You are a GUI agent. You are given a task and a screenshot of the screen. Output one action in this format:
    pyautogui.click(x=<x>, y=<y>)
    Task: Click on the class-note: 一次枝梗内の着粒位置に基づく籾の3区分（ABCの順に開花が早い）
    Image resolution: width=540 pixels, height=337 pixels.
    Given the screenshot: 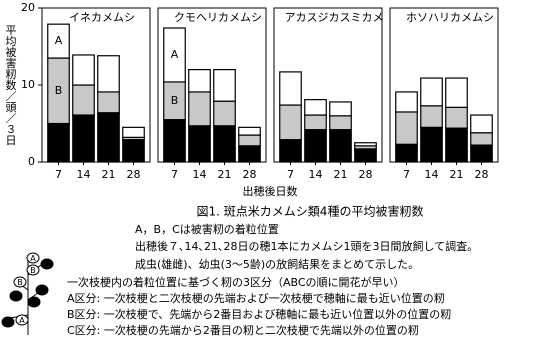 What is the action you would take?
    pyautogui.click(x=236, y=282)
    